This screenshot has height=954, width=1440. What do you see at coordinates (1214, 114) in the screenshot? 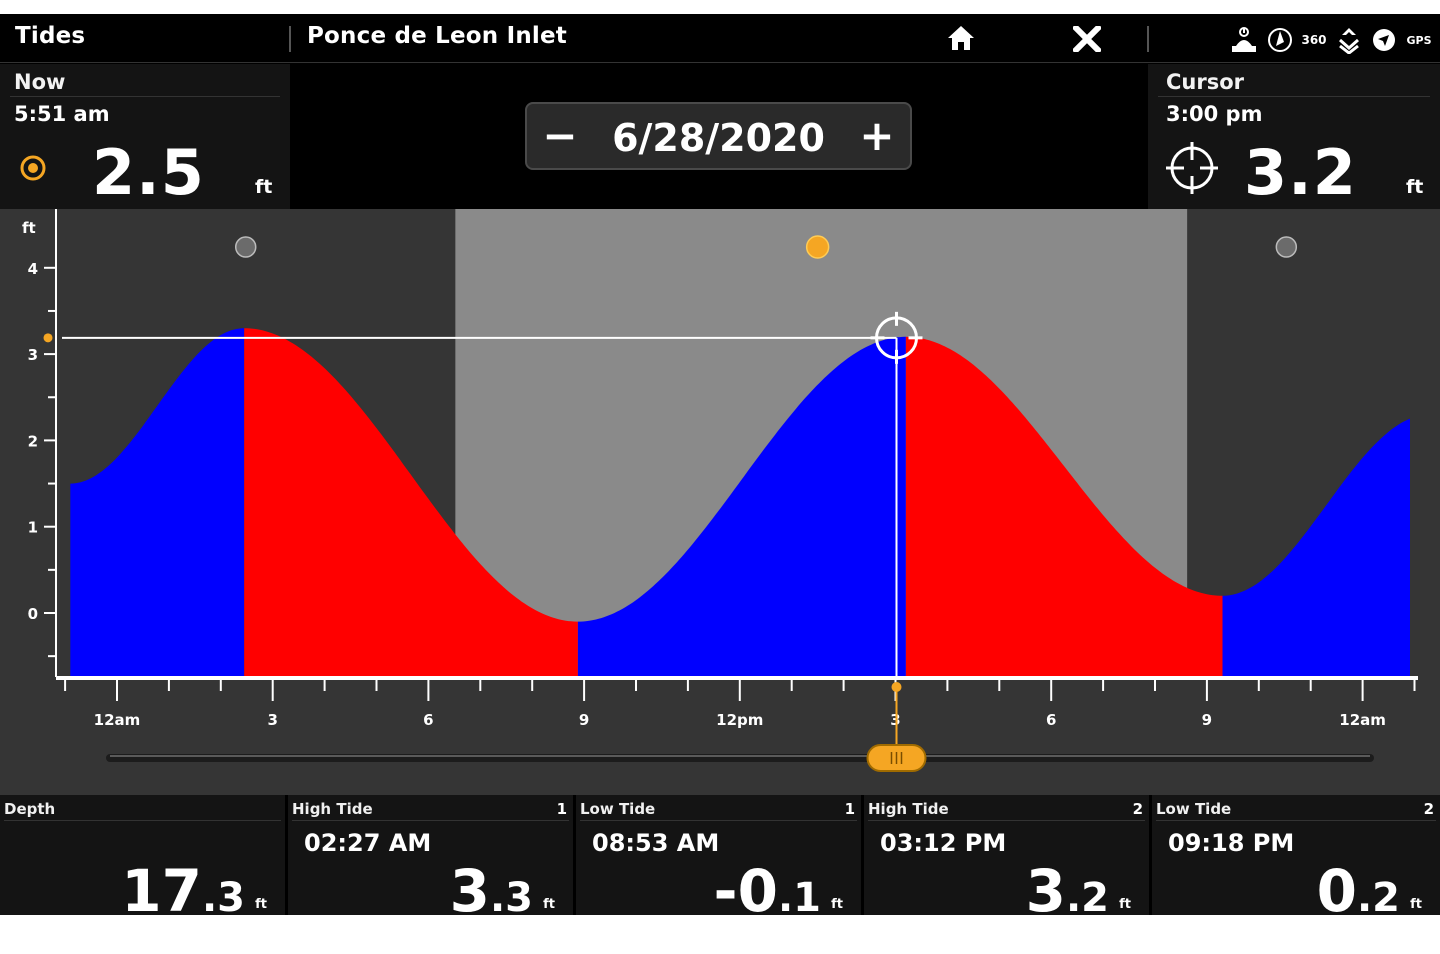
I see `cursor-time: 3:00 pm` at bounding box center [1214, 114].